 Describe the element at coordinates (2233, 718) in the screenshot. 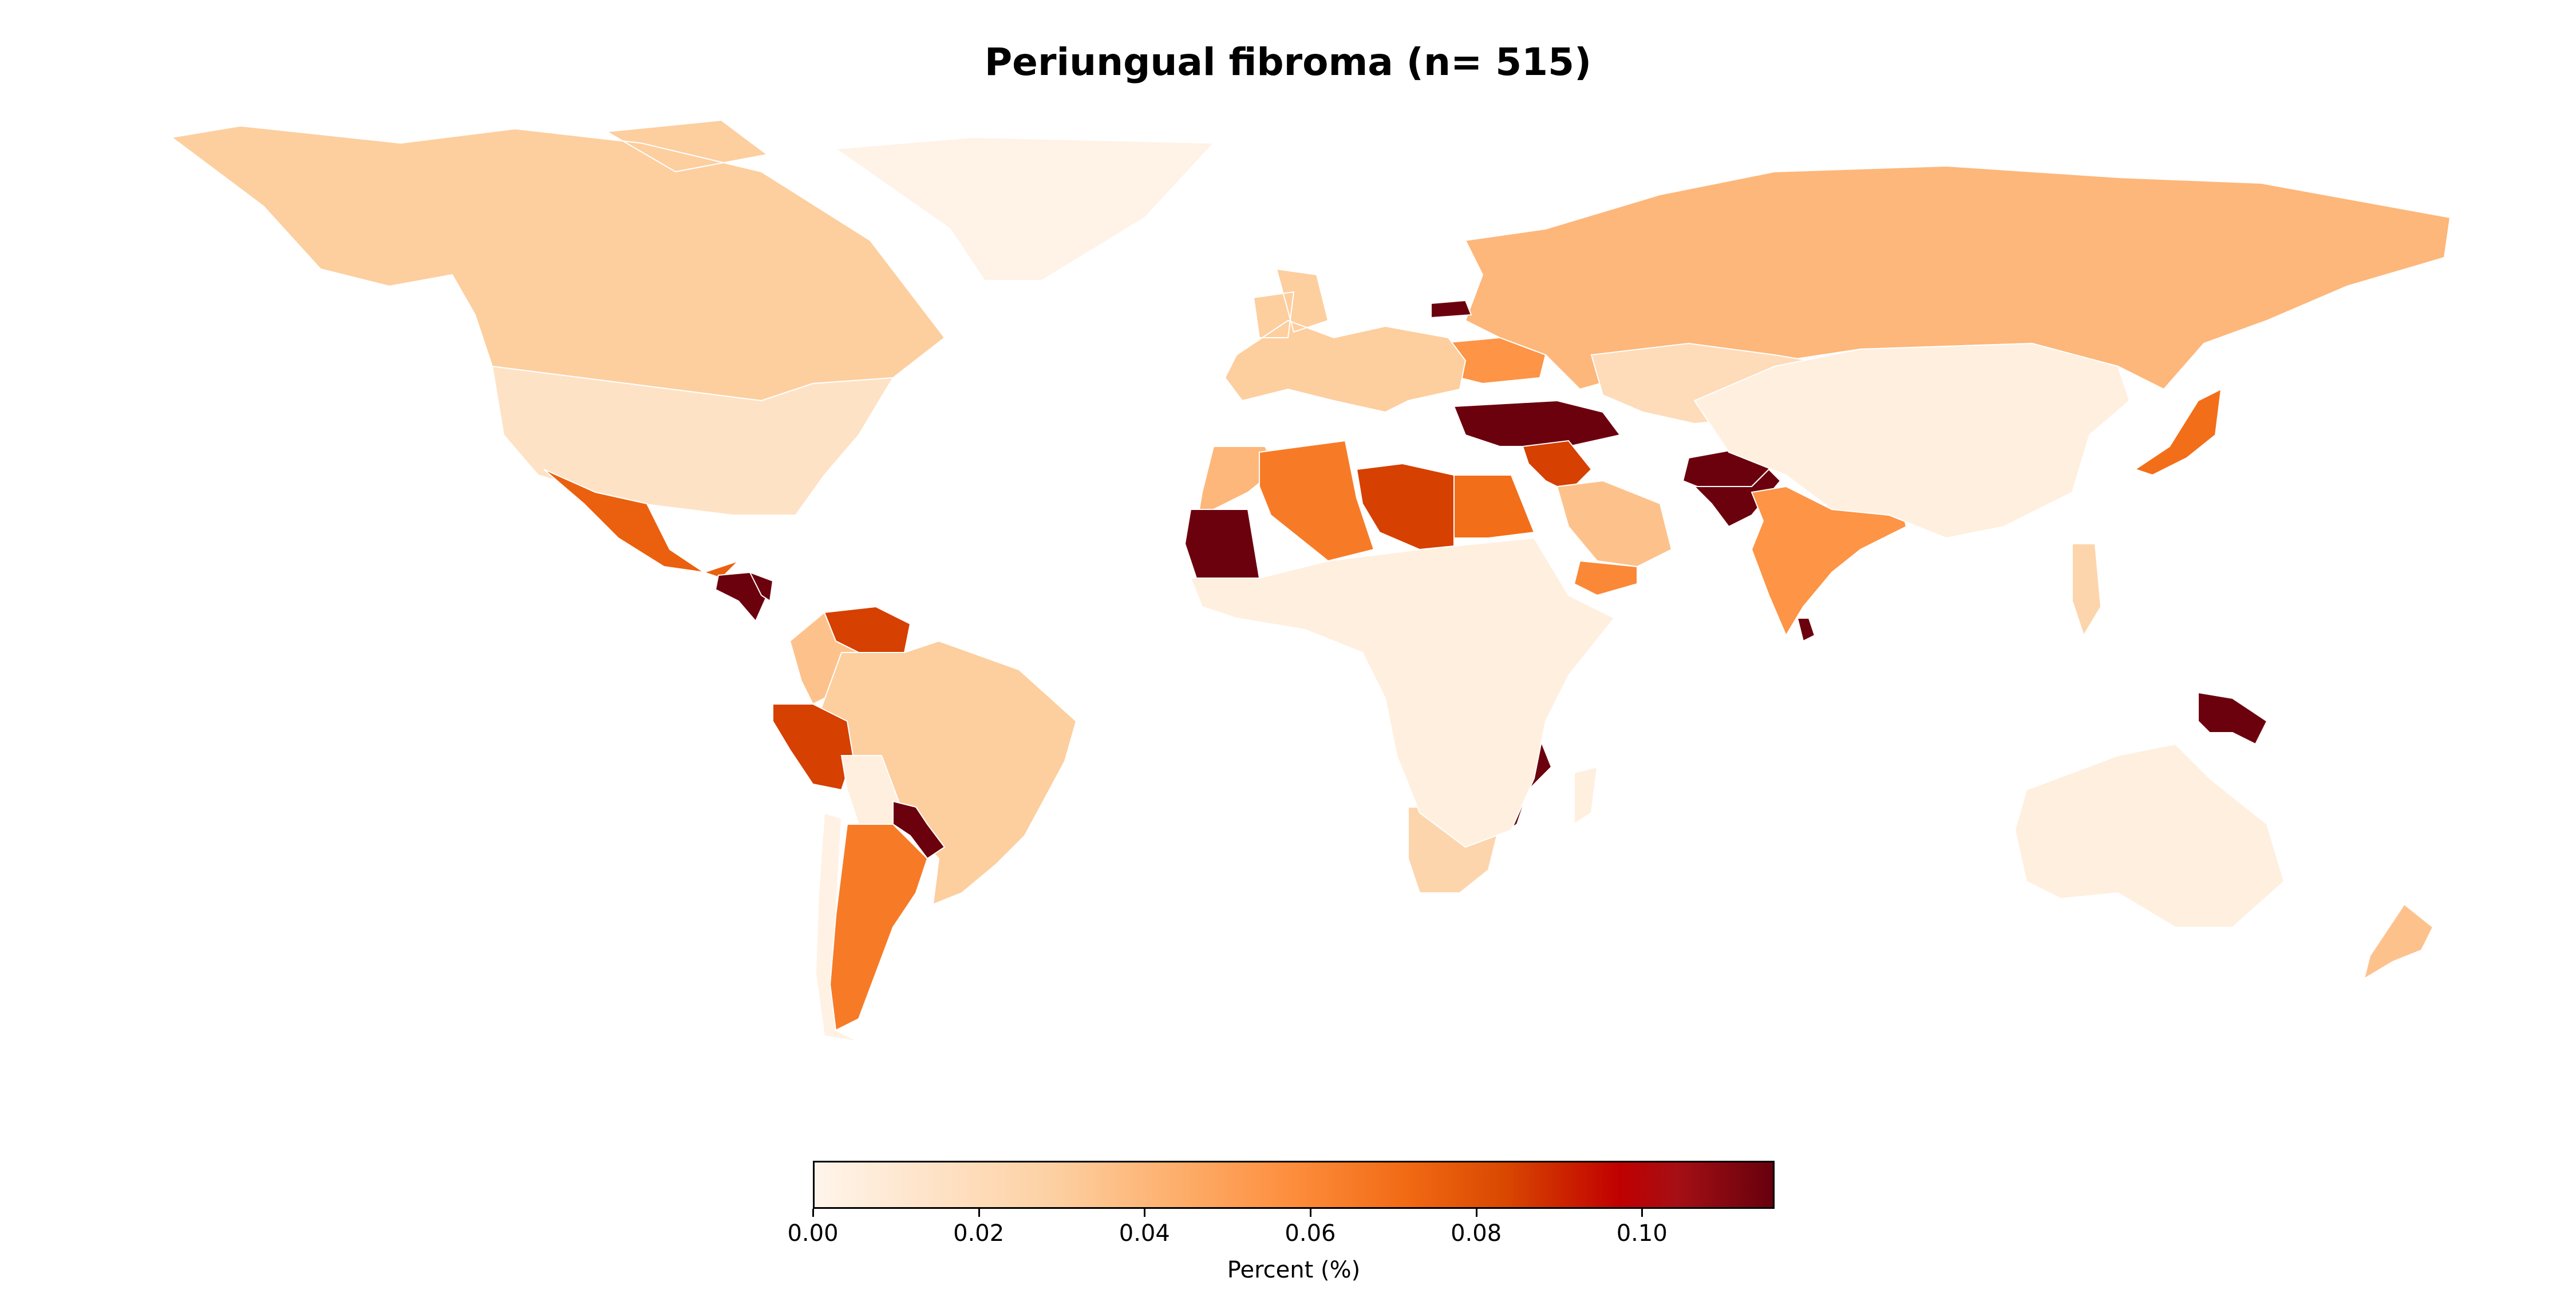

I see `country-papua-new-guinea` at that location.